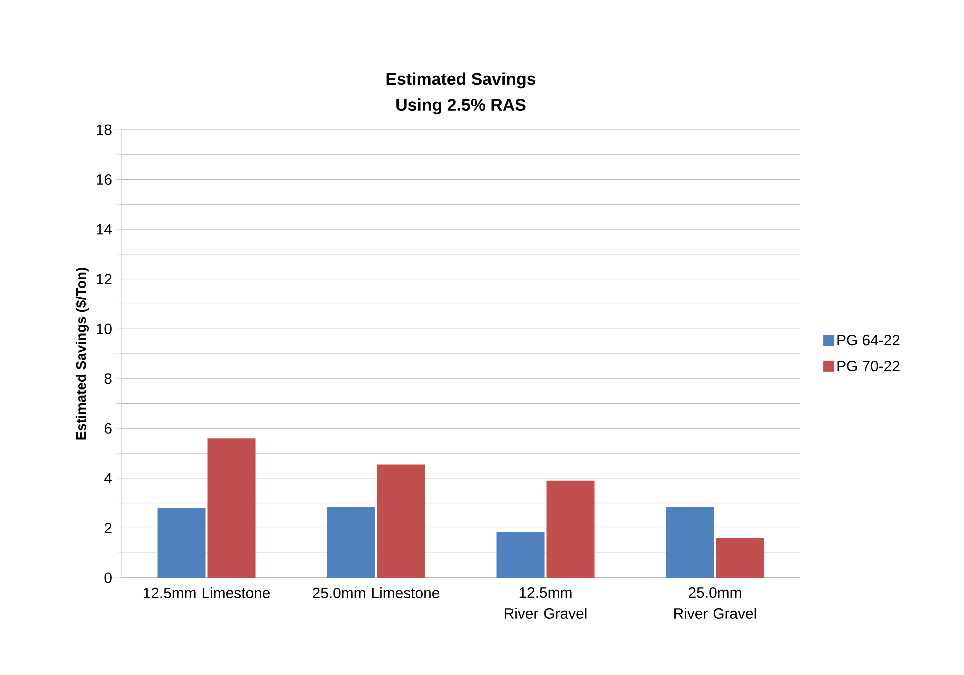  What do you see at coordinates (104, 180) in the screenshot?
I see `y-tick-label: 16` at bounding box center [104, 180].